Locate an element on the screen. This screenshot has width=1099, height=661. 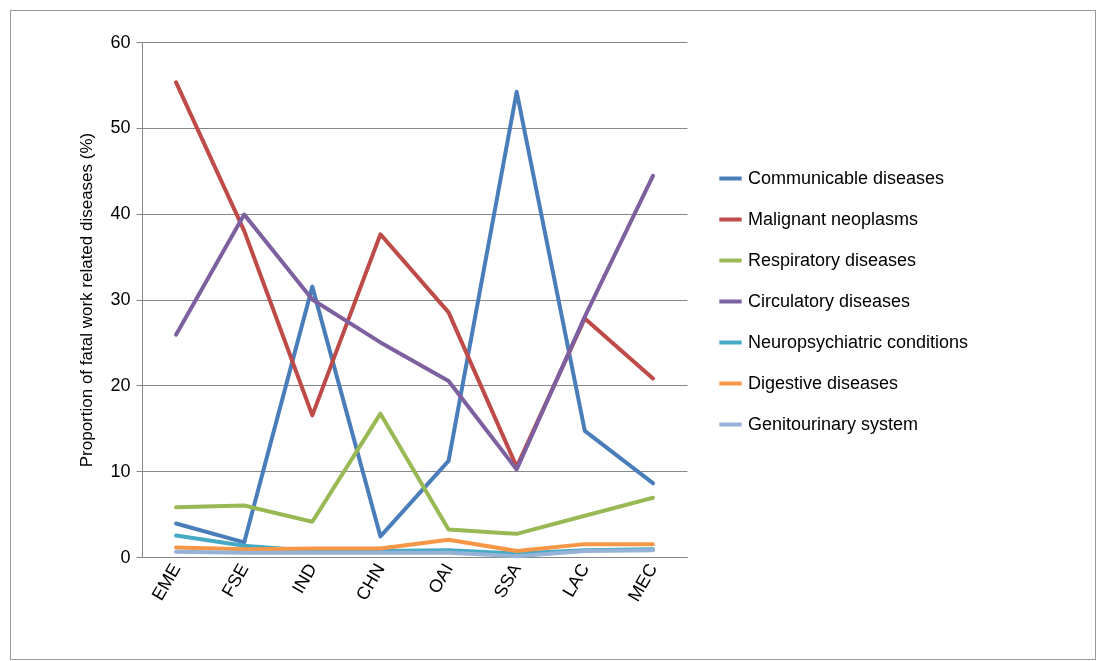
y-tick-label: 60 is located at coordinates (120, 41).